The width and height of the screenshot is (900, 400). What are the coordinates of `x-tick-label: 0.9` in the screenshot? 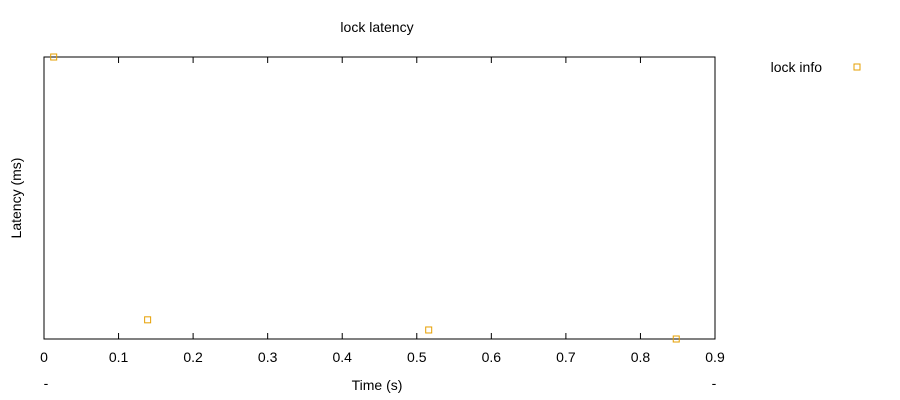 It's located at (715, 357).